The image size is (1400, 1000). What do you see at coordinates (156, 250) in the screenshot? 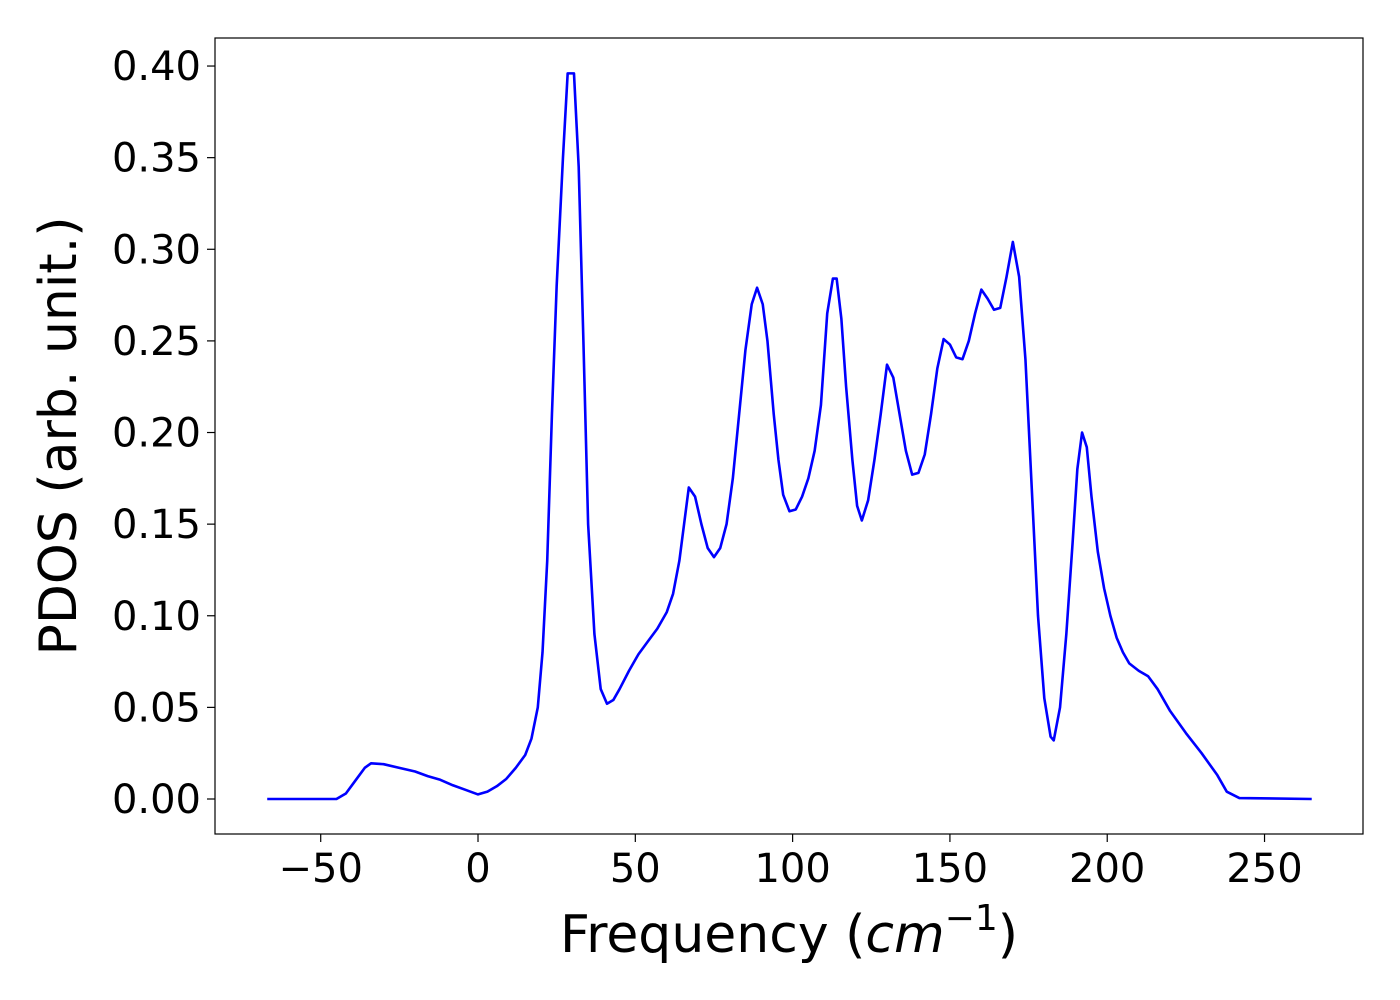
I see `y-tick-label: 0.30` at bounding box center [156, 250].